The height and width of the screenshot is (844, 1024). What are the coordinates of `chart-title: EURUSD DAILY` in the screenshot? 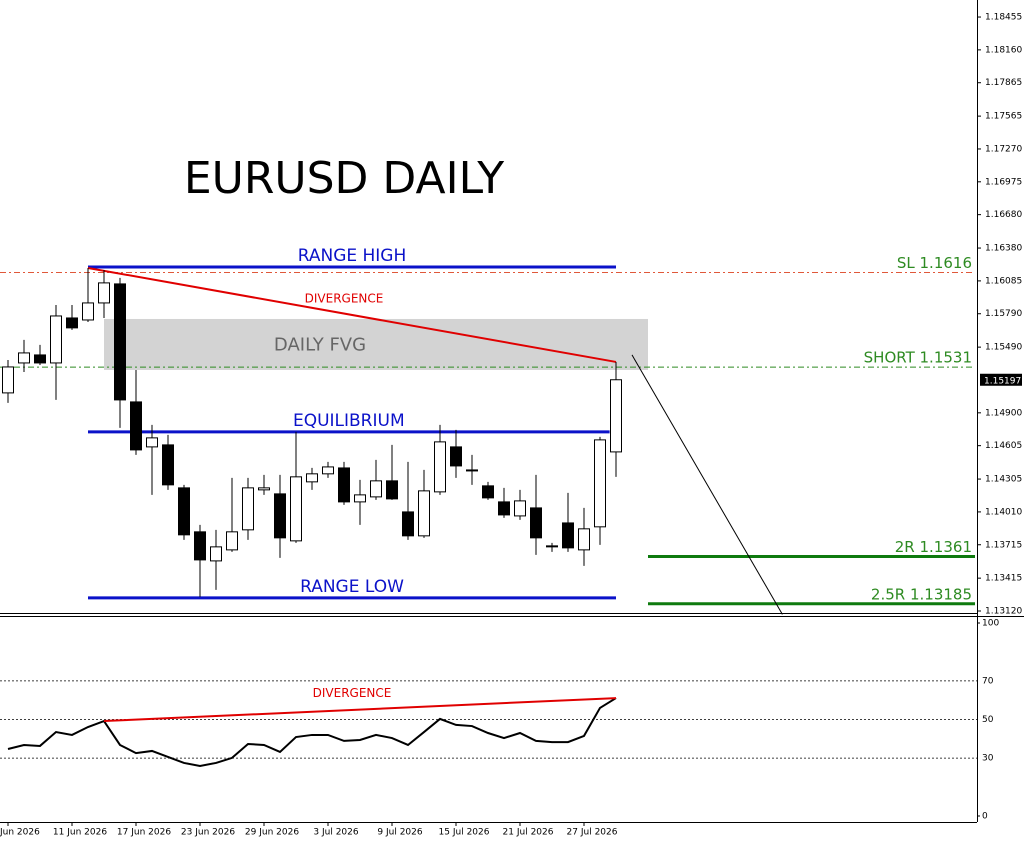 It's located at (344, 178).